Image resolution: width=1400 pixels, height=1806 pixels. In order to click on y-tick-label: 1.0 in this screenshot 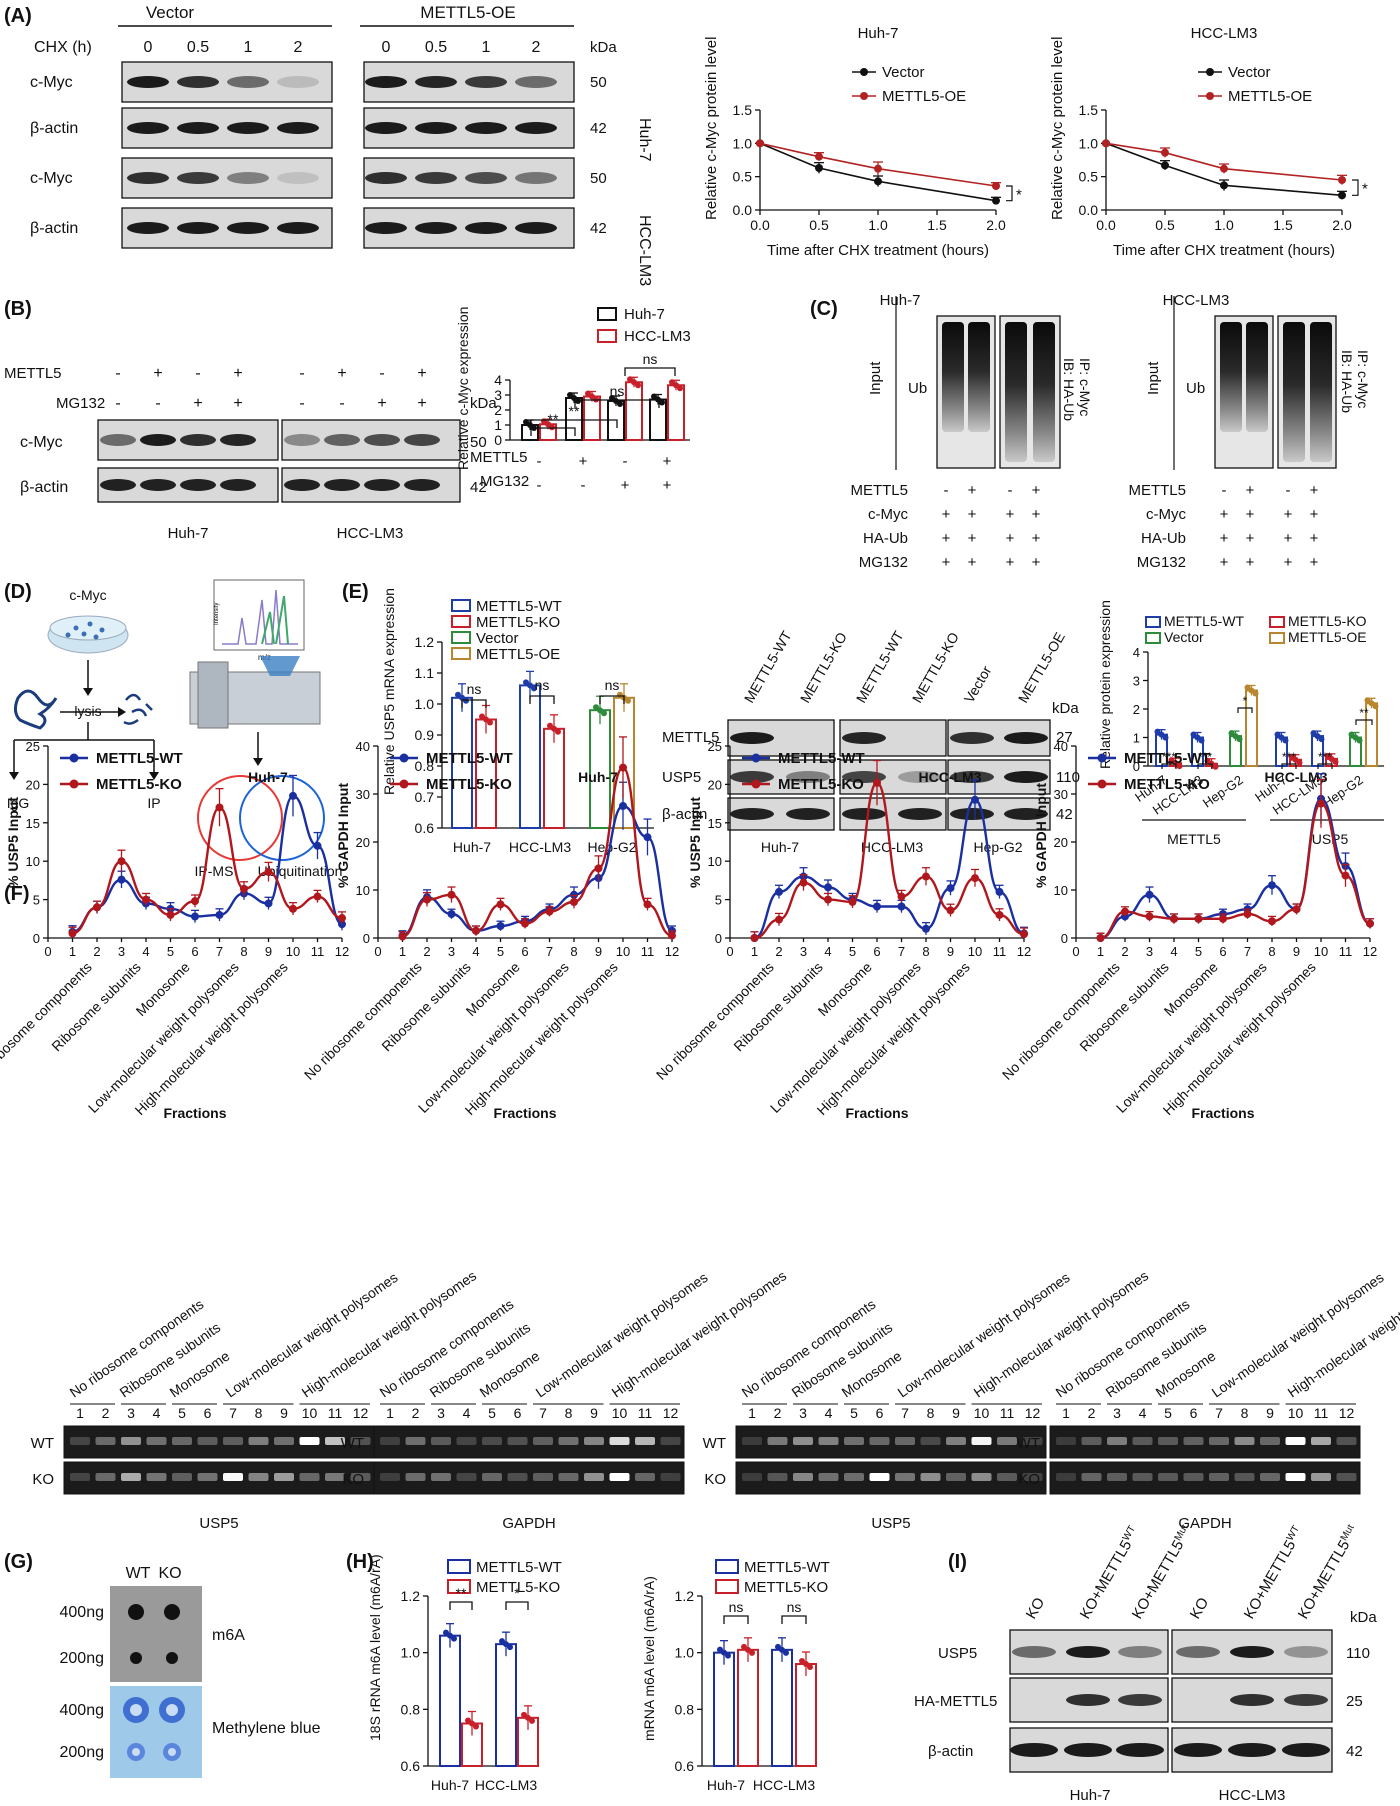, I will do `click(685, 1653)`.